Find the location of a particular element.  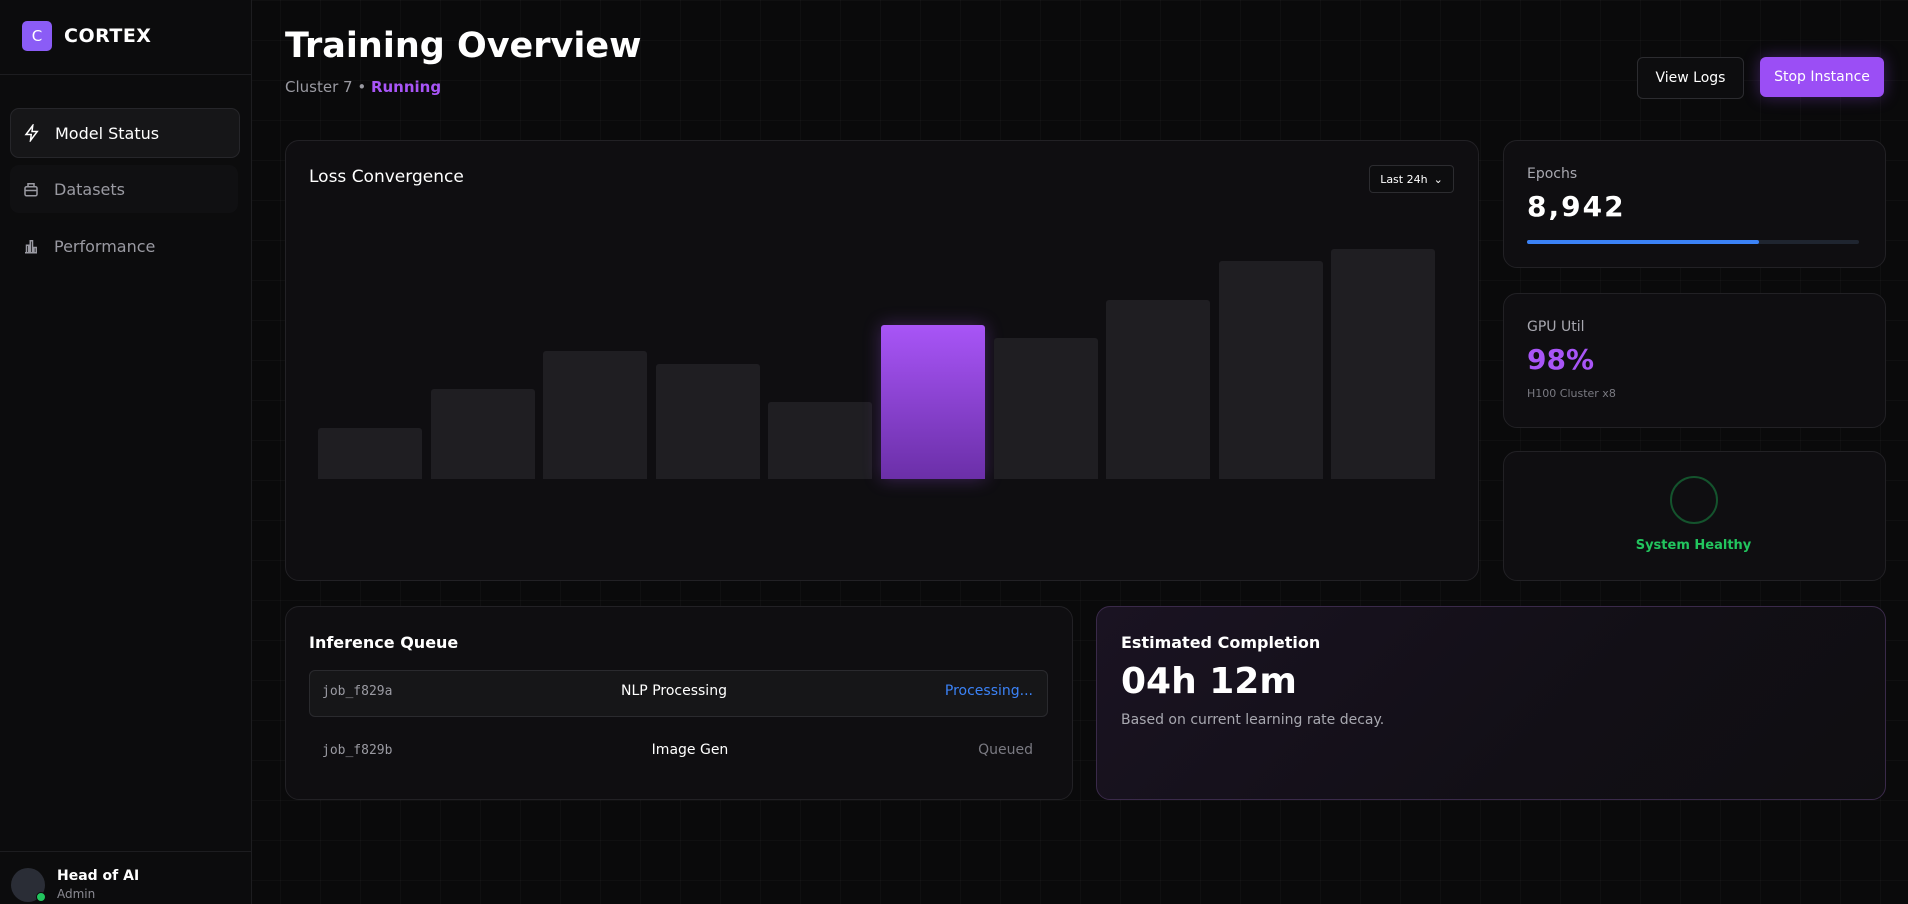

nav-item: Performance is located at coordinates (124, 246).